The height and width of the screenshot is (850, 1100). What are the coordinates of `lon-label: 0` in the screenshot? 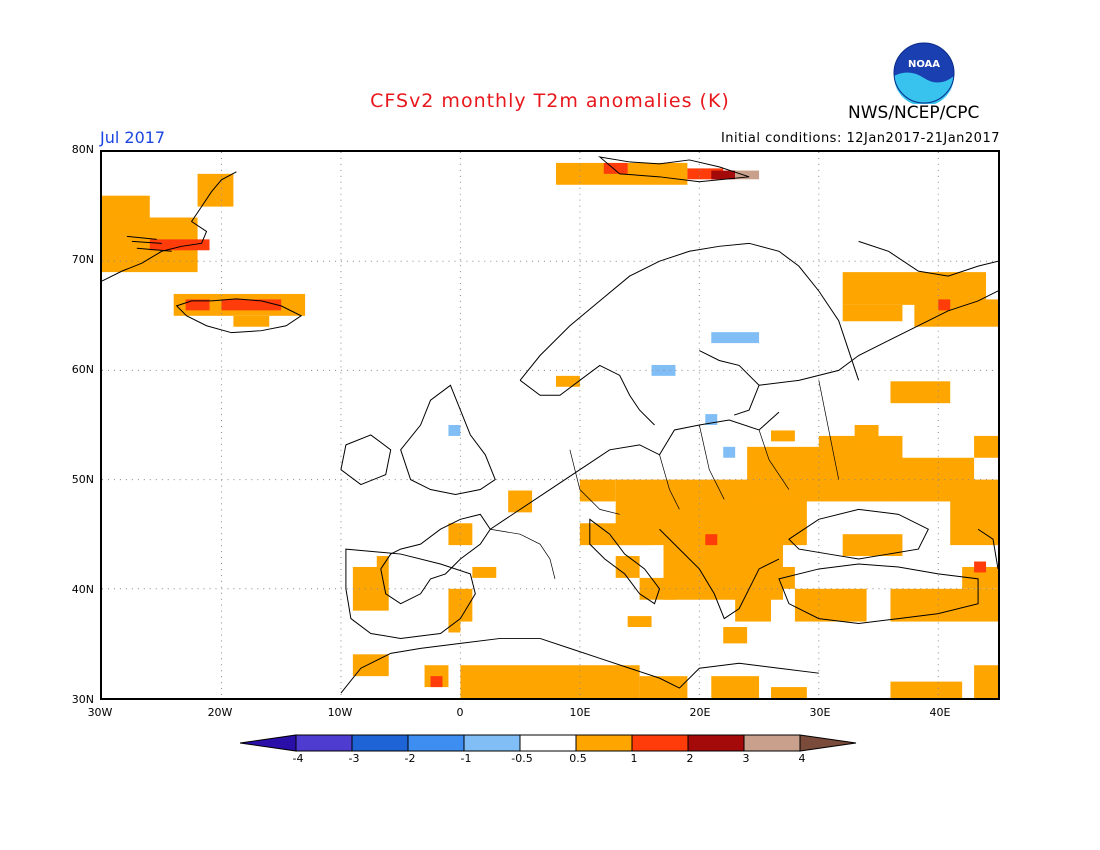 It's located at (460, 712).